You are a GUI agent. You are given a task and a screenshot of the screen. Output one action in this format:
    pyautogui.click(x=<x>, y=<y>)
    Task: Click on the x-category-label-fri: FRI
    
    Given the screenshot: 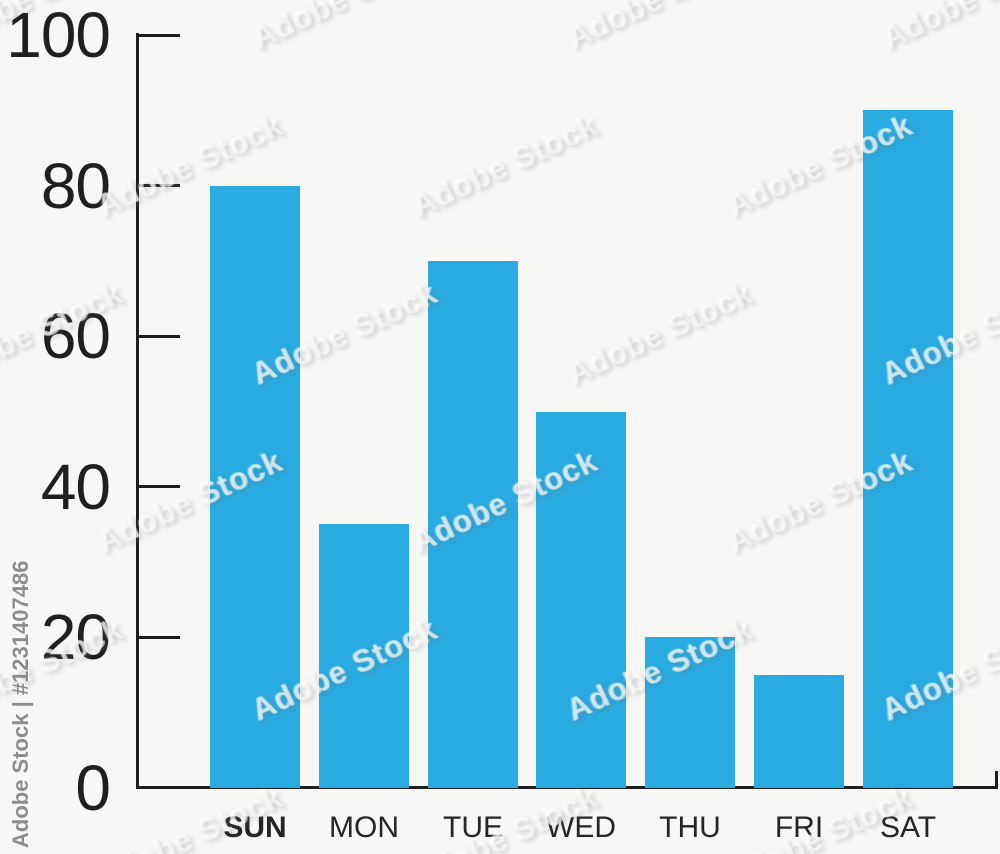 What is the action you would take?
    pyautogui.click(x=799, y=827)
    